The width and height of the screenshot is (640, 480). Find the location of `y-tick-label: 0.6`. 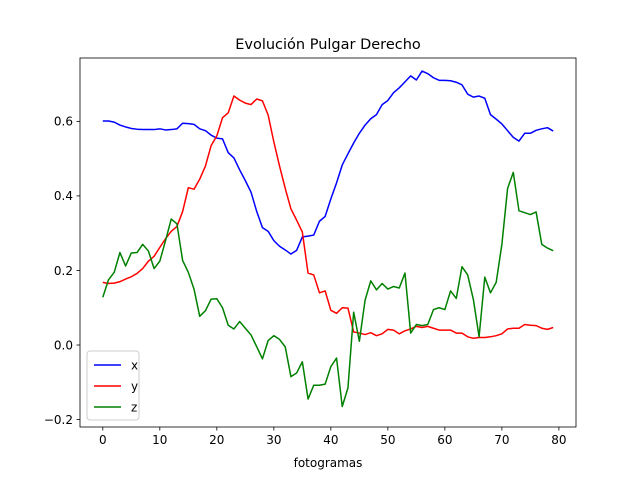

y-tick-label: 0.6 is located at coordinates (63, 122).